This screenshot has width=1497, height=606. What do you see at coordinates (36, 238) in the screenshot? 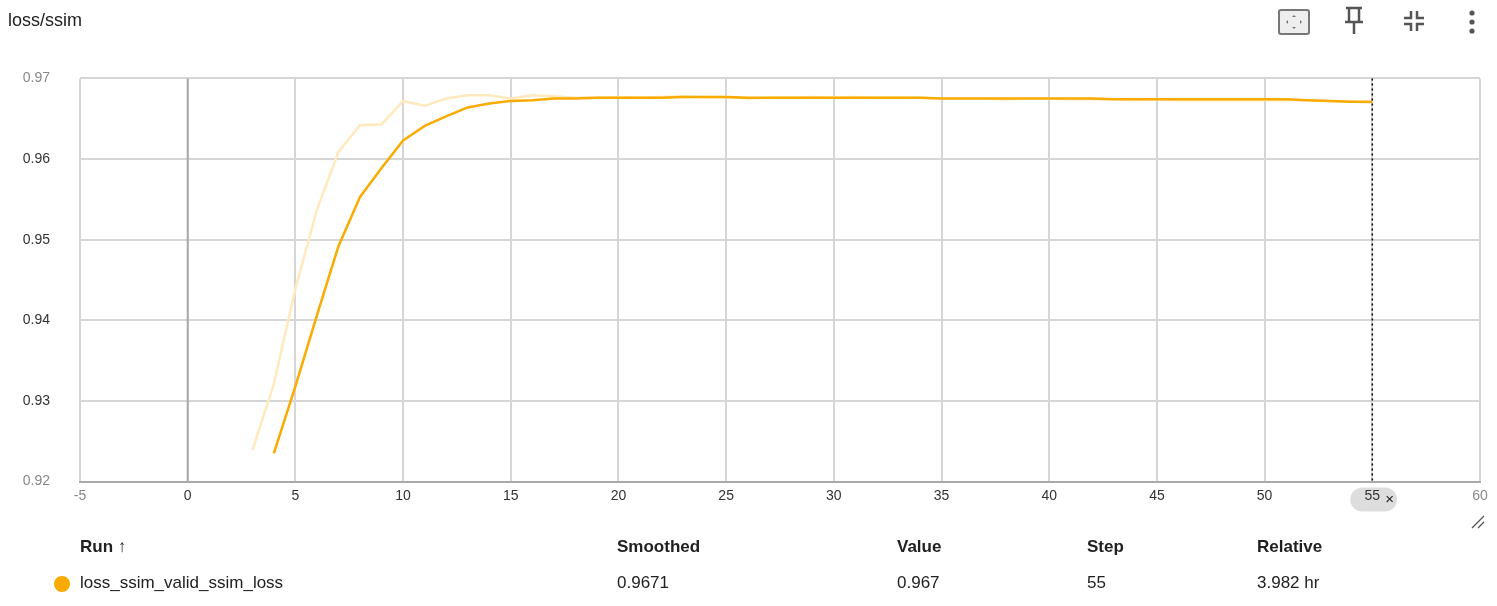
I see `y-tick-label: 0.95` at bounding box center [36, 238].